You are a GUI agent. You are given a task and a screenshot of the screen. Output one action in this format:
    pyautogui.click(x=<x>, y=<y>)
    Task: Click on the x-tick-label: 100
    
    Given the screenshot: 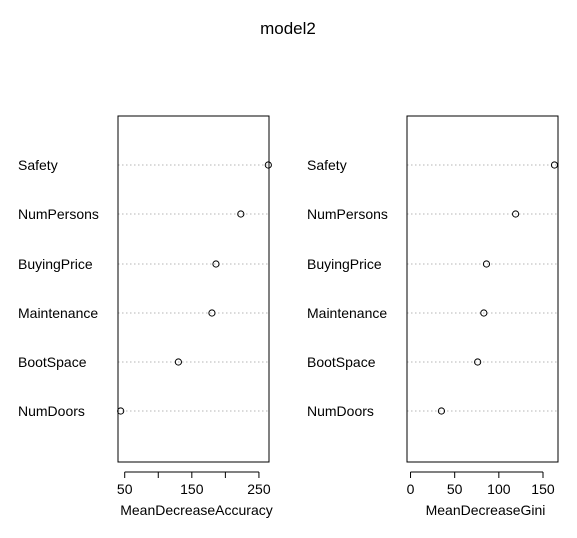 What is the action you would take?
    pyautogui.click(x=499, y=489)
    